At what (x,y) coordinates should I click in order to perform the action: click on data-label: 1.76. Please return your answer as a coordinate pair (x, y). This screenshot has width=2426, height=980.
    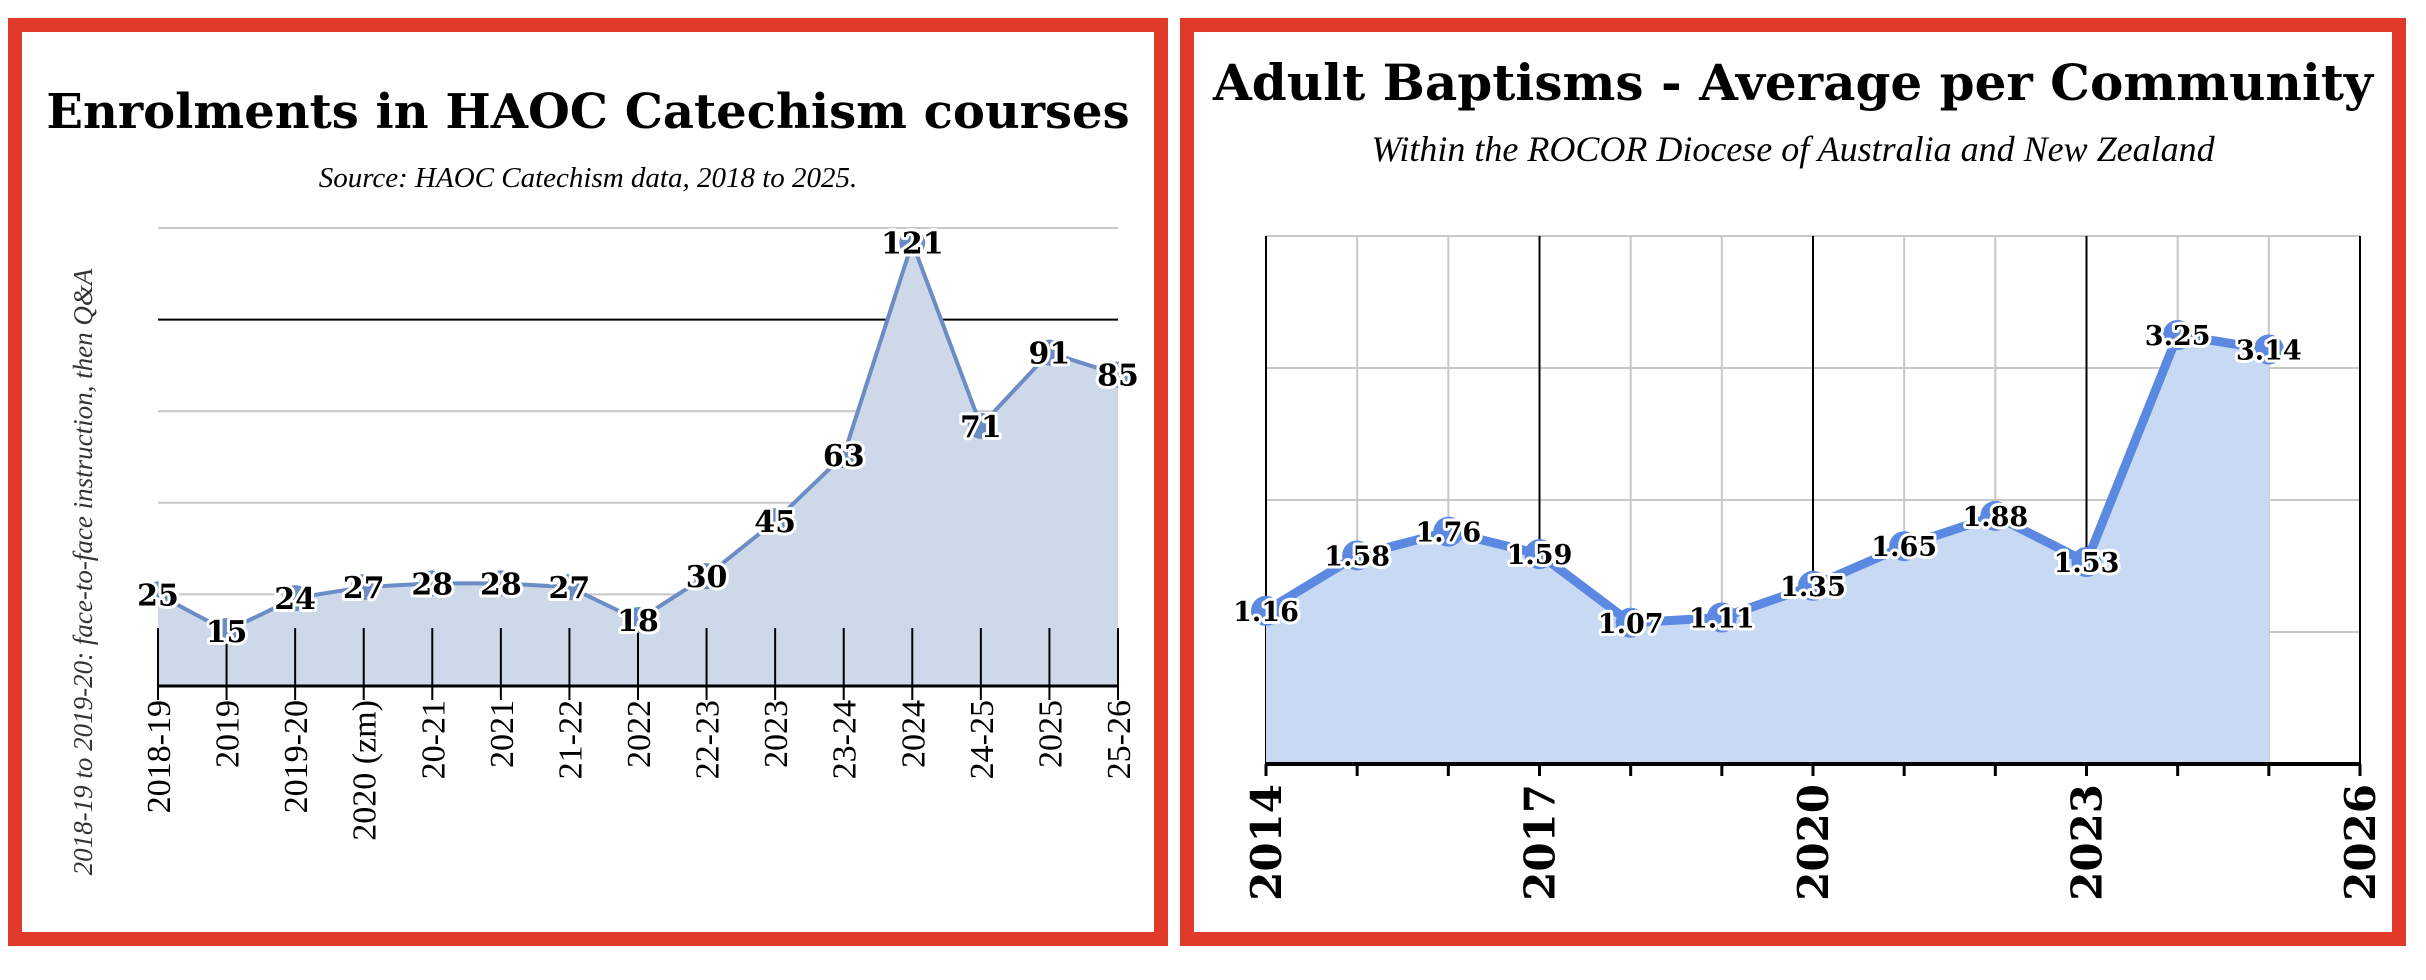
    Looking at the image, I should click on (1448, 533).